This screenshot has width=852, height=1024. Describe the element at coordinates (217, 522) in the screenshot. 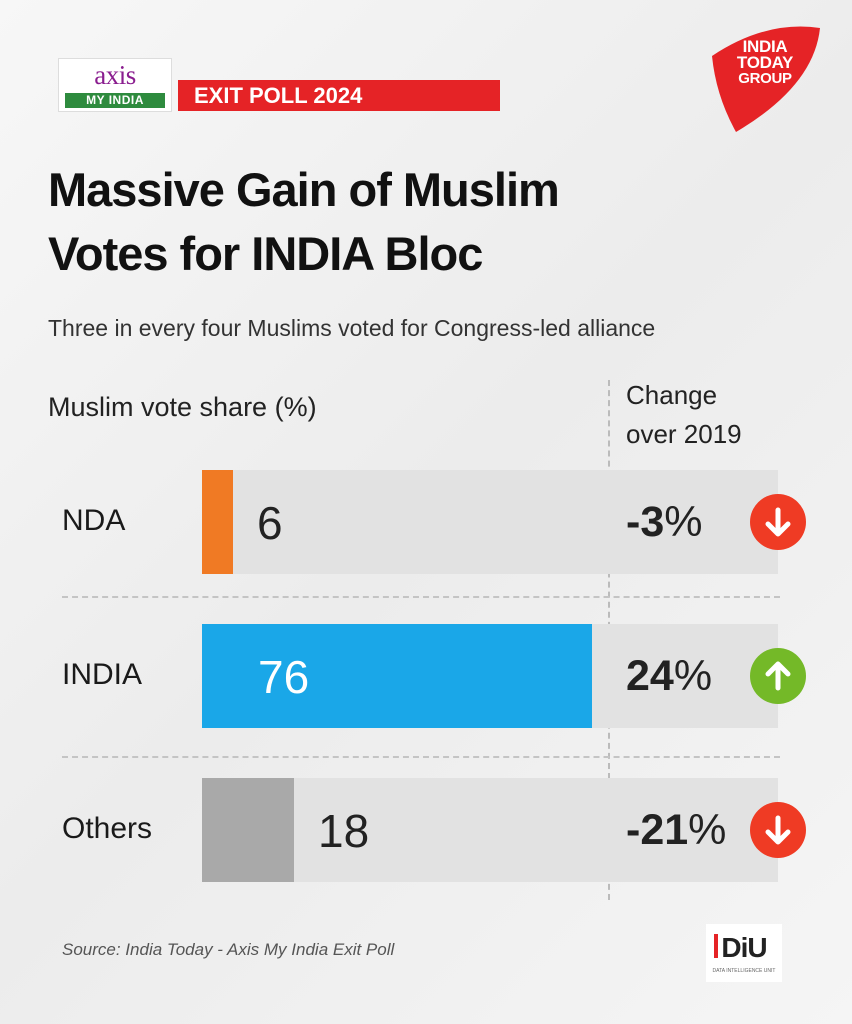

I see `bar-nda` at that location.